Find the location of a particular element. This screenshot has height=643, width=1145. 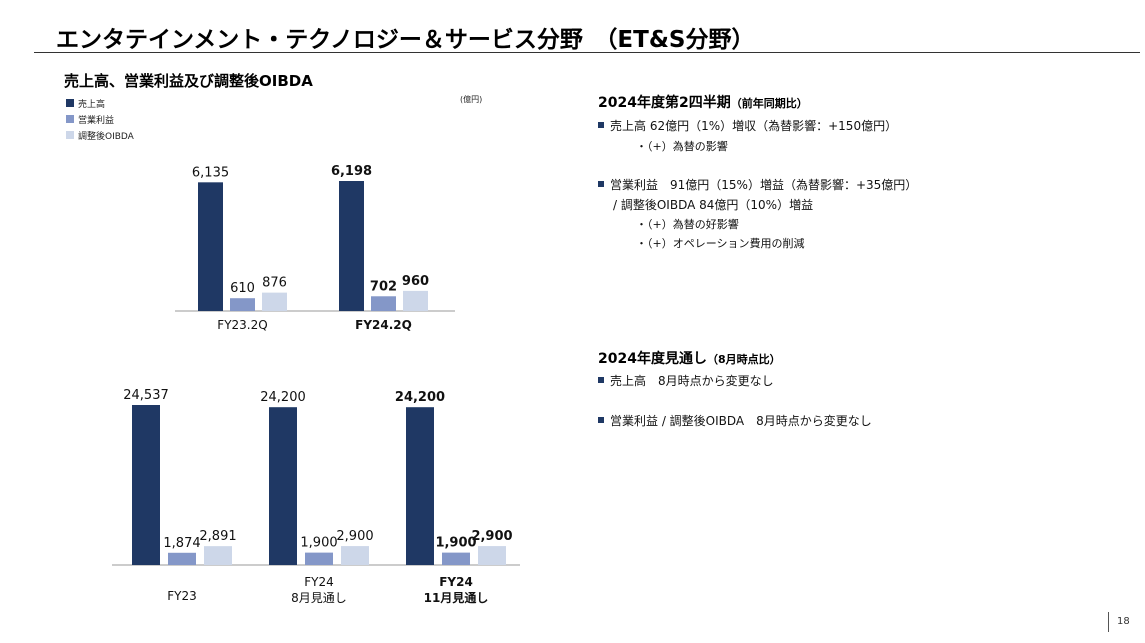

page-number: 18 is located at coordinates (1123, 621).